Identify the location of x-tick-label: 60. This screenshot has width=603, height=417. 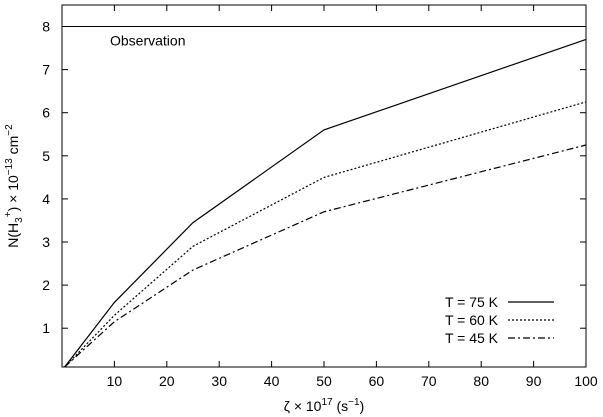
(377, 381).